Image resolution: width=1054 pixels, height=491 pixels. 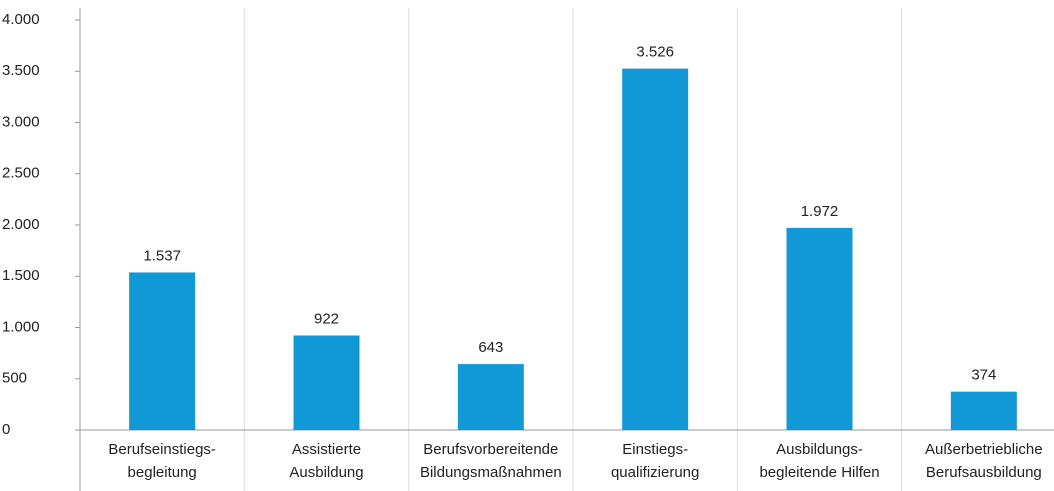 I want to click on x-tick-label: begleitende Hilfen, so click(x=819, y=472).